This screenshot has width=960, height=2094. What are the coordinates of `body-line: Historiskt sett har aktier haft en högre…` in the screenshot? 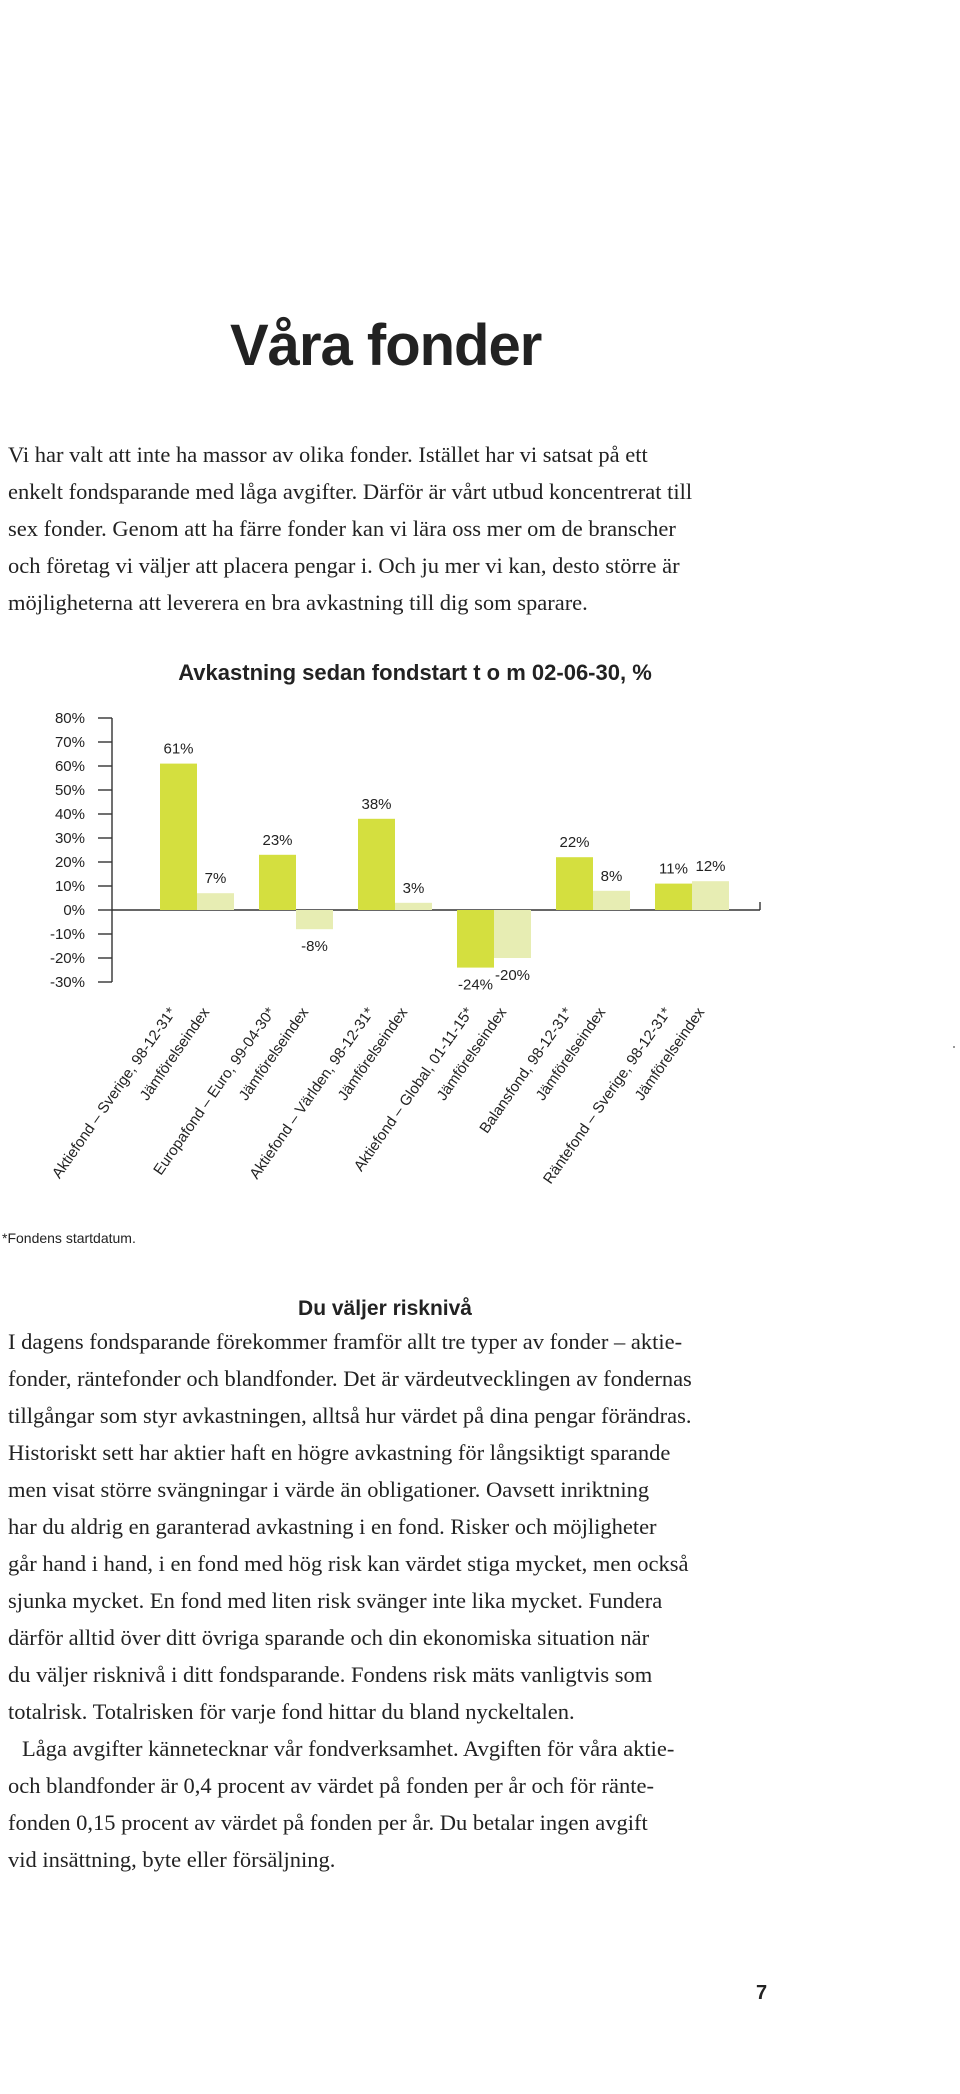 It's located at (339, 1452).